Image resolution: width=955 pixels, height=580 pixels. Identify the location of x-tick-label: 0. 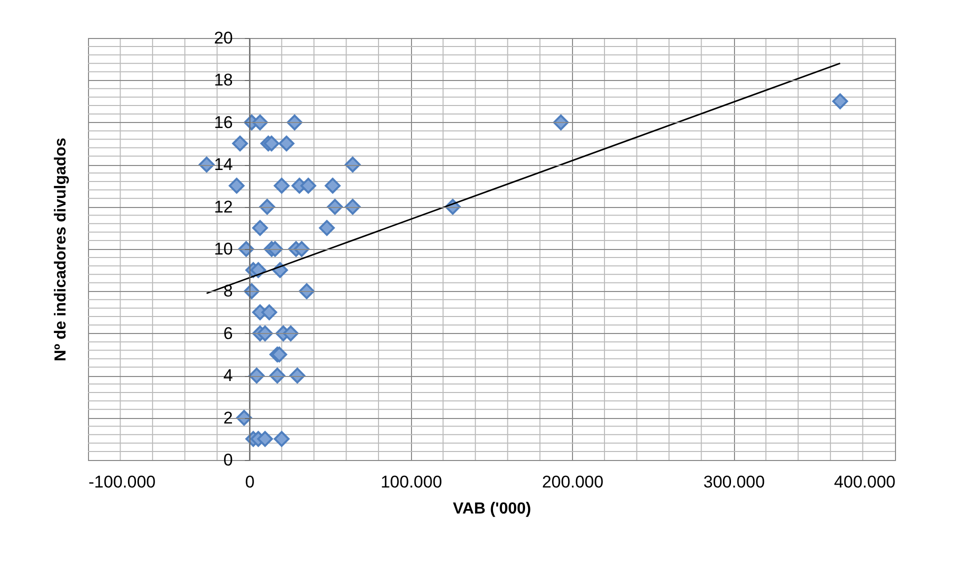
(250, 482).